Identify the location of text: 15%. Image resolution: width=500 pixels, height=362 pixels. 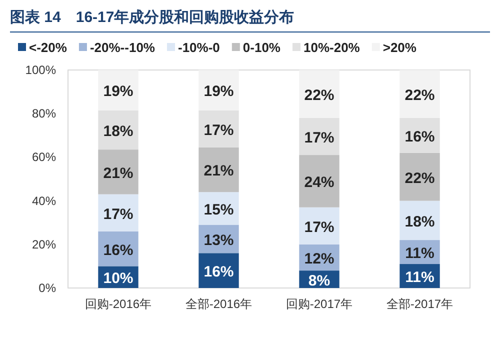
(219, 209).